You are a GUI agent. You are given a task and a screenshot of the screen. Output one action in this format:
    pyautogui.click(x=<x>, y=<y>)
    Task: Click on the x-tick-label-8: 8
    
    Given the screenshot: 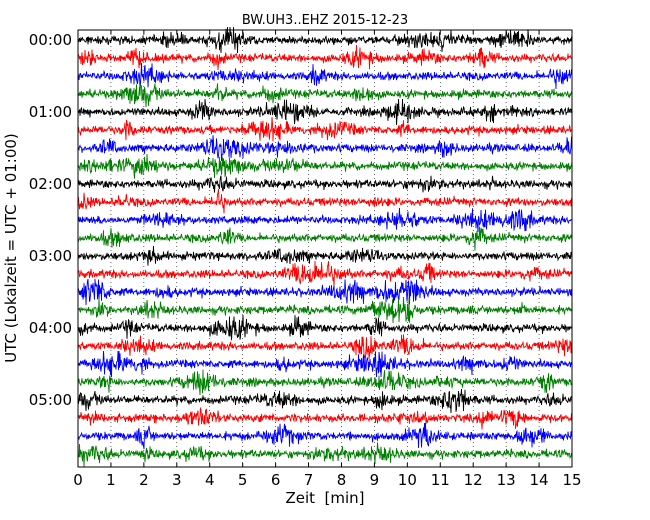 What is the action you would take?
    pyautogui.click(x=342, y=480)
    